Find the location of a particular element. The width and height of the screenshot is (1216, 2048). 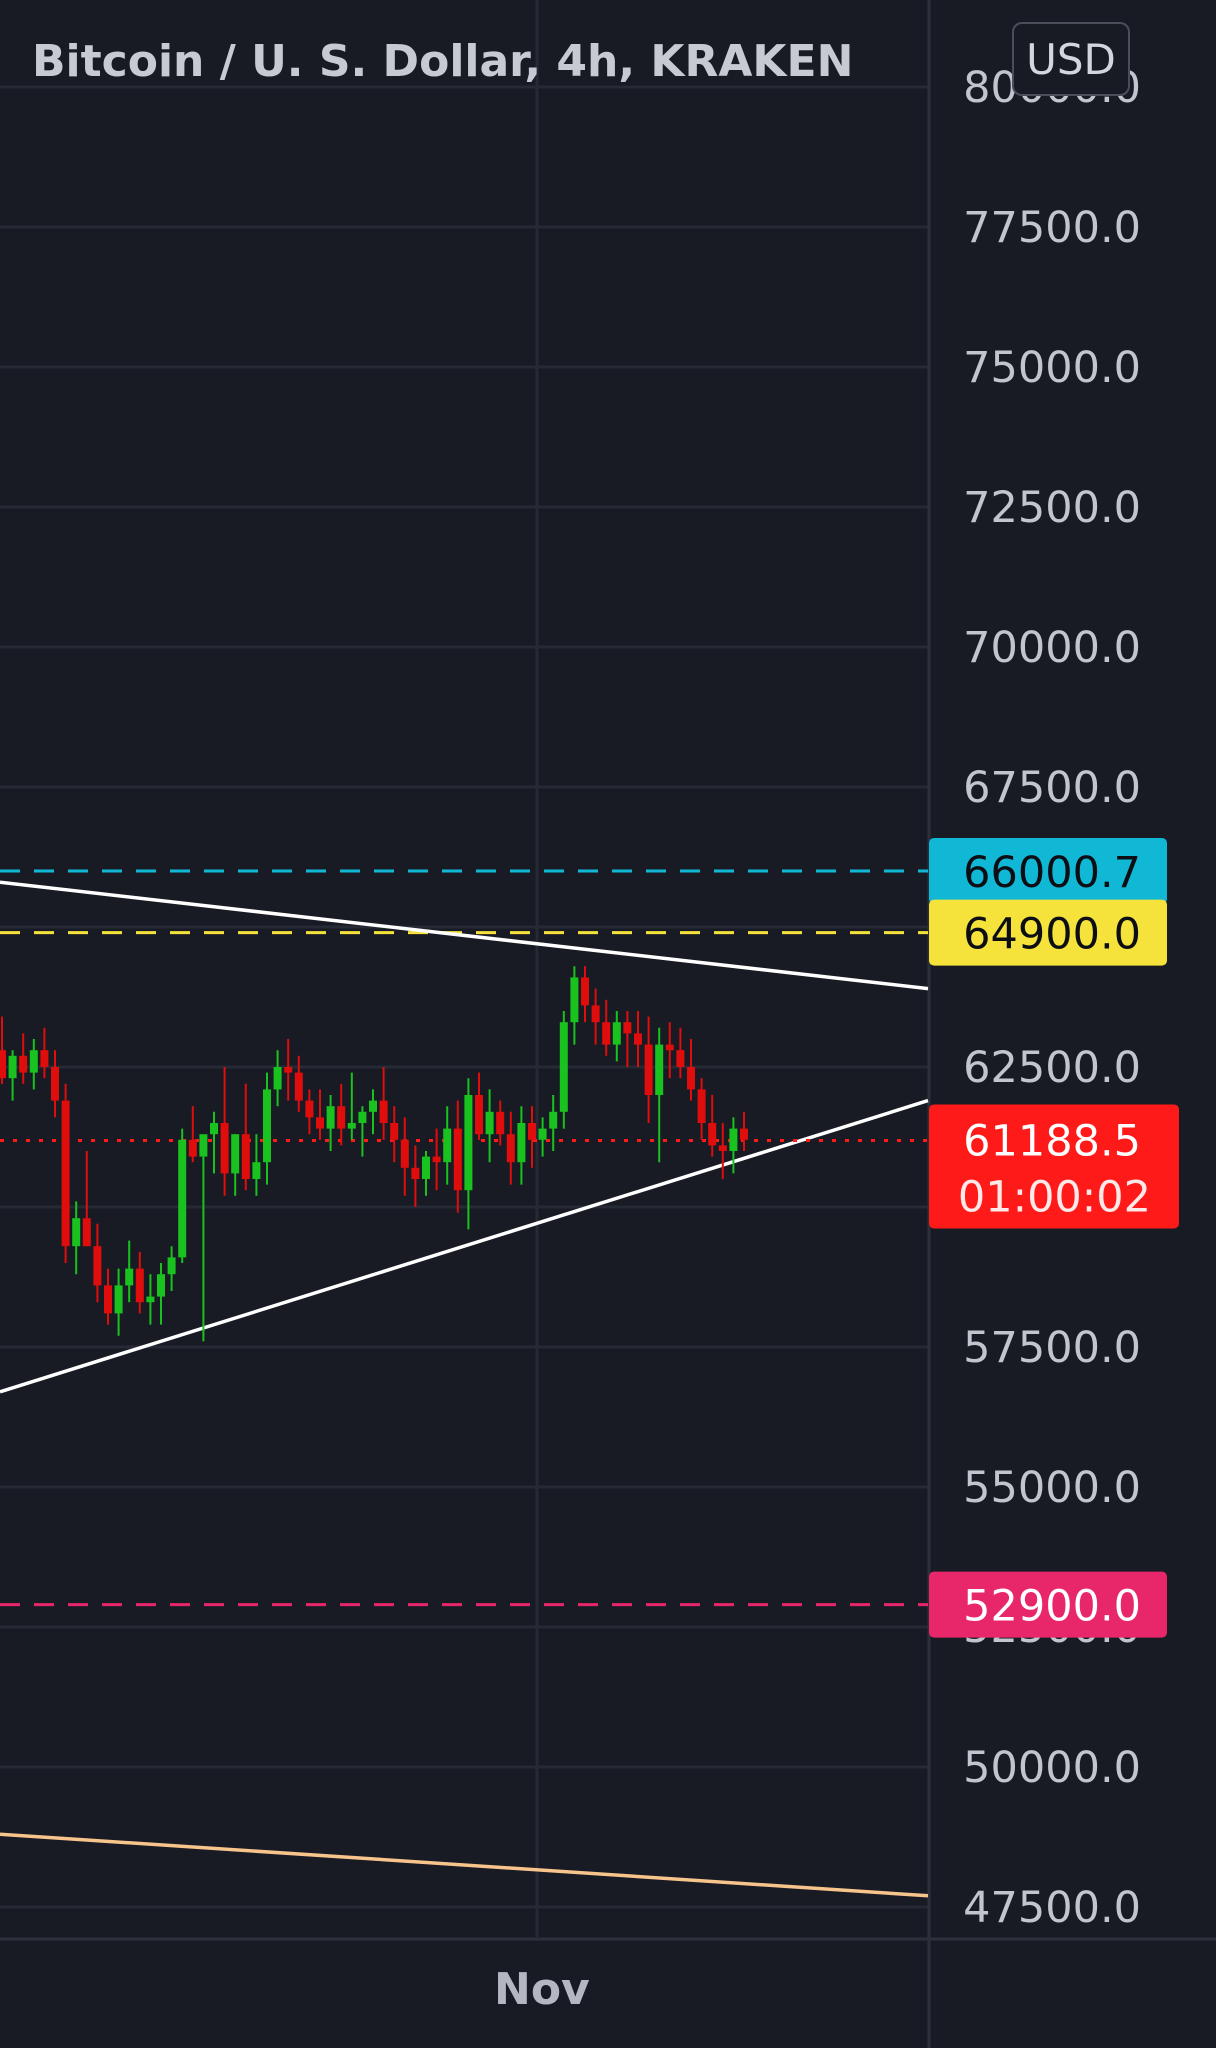

level-label-2: 52900.0 is located at coordinates (1052, 1607).